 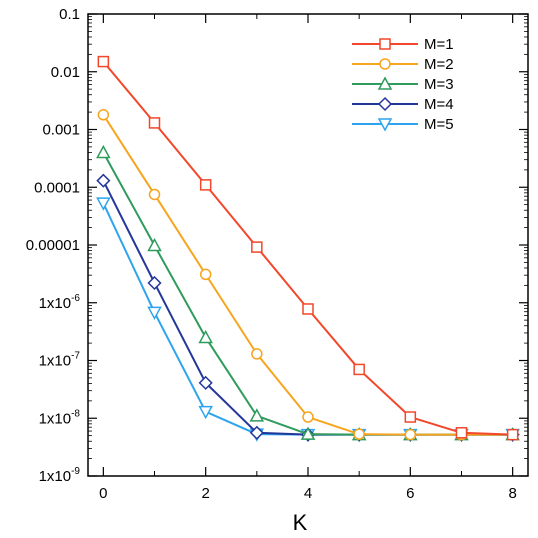 What do you see at coordinates (60, 417) in the screenshot?
I see `y-tick-label: 1x10⁻⁸` at bounding box center [60, 417].